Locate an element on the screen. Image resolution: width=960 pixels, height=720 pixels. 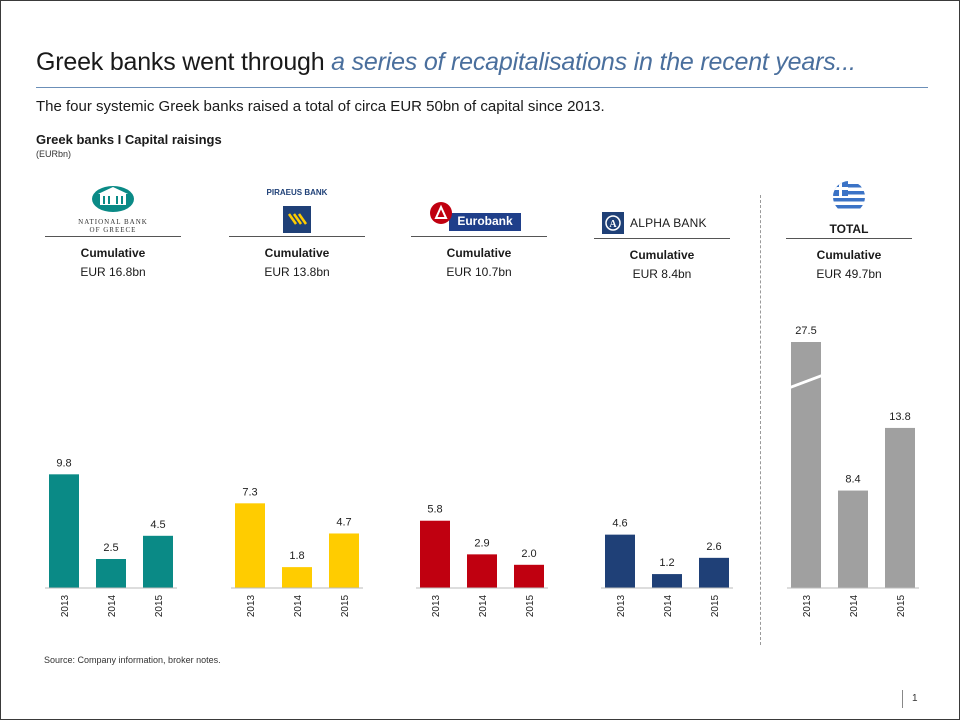
chart-title: Greek banks I Capital raisings is located at coordinates (129, 139).